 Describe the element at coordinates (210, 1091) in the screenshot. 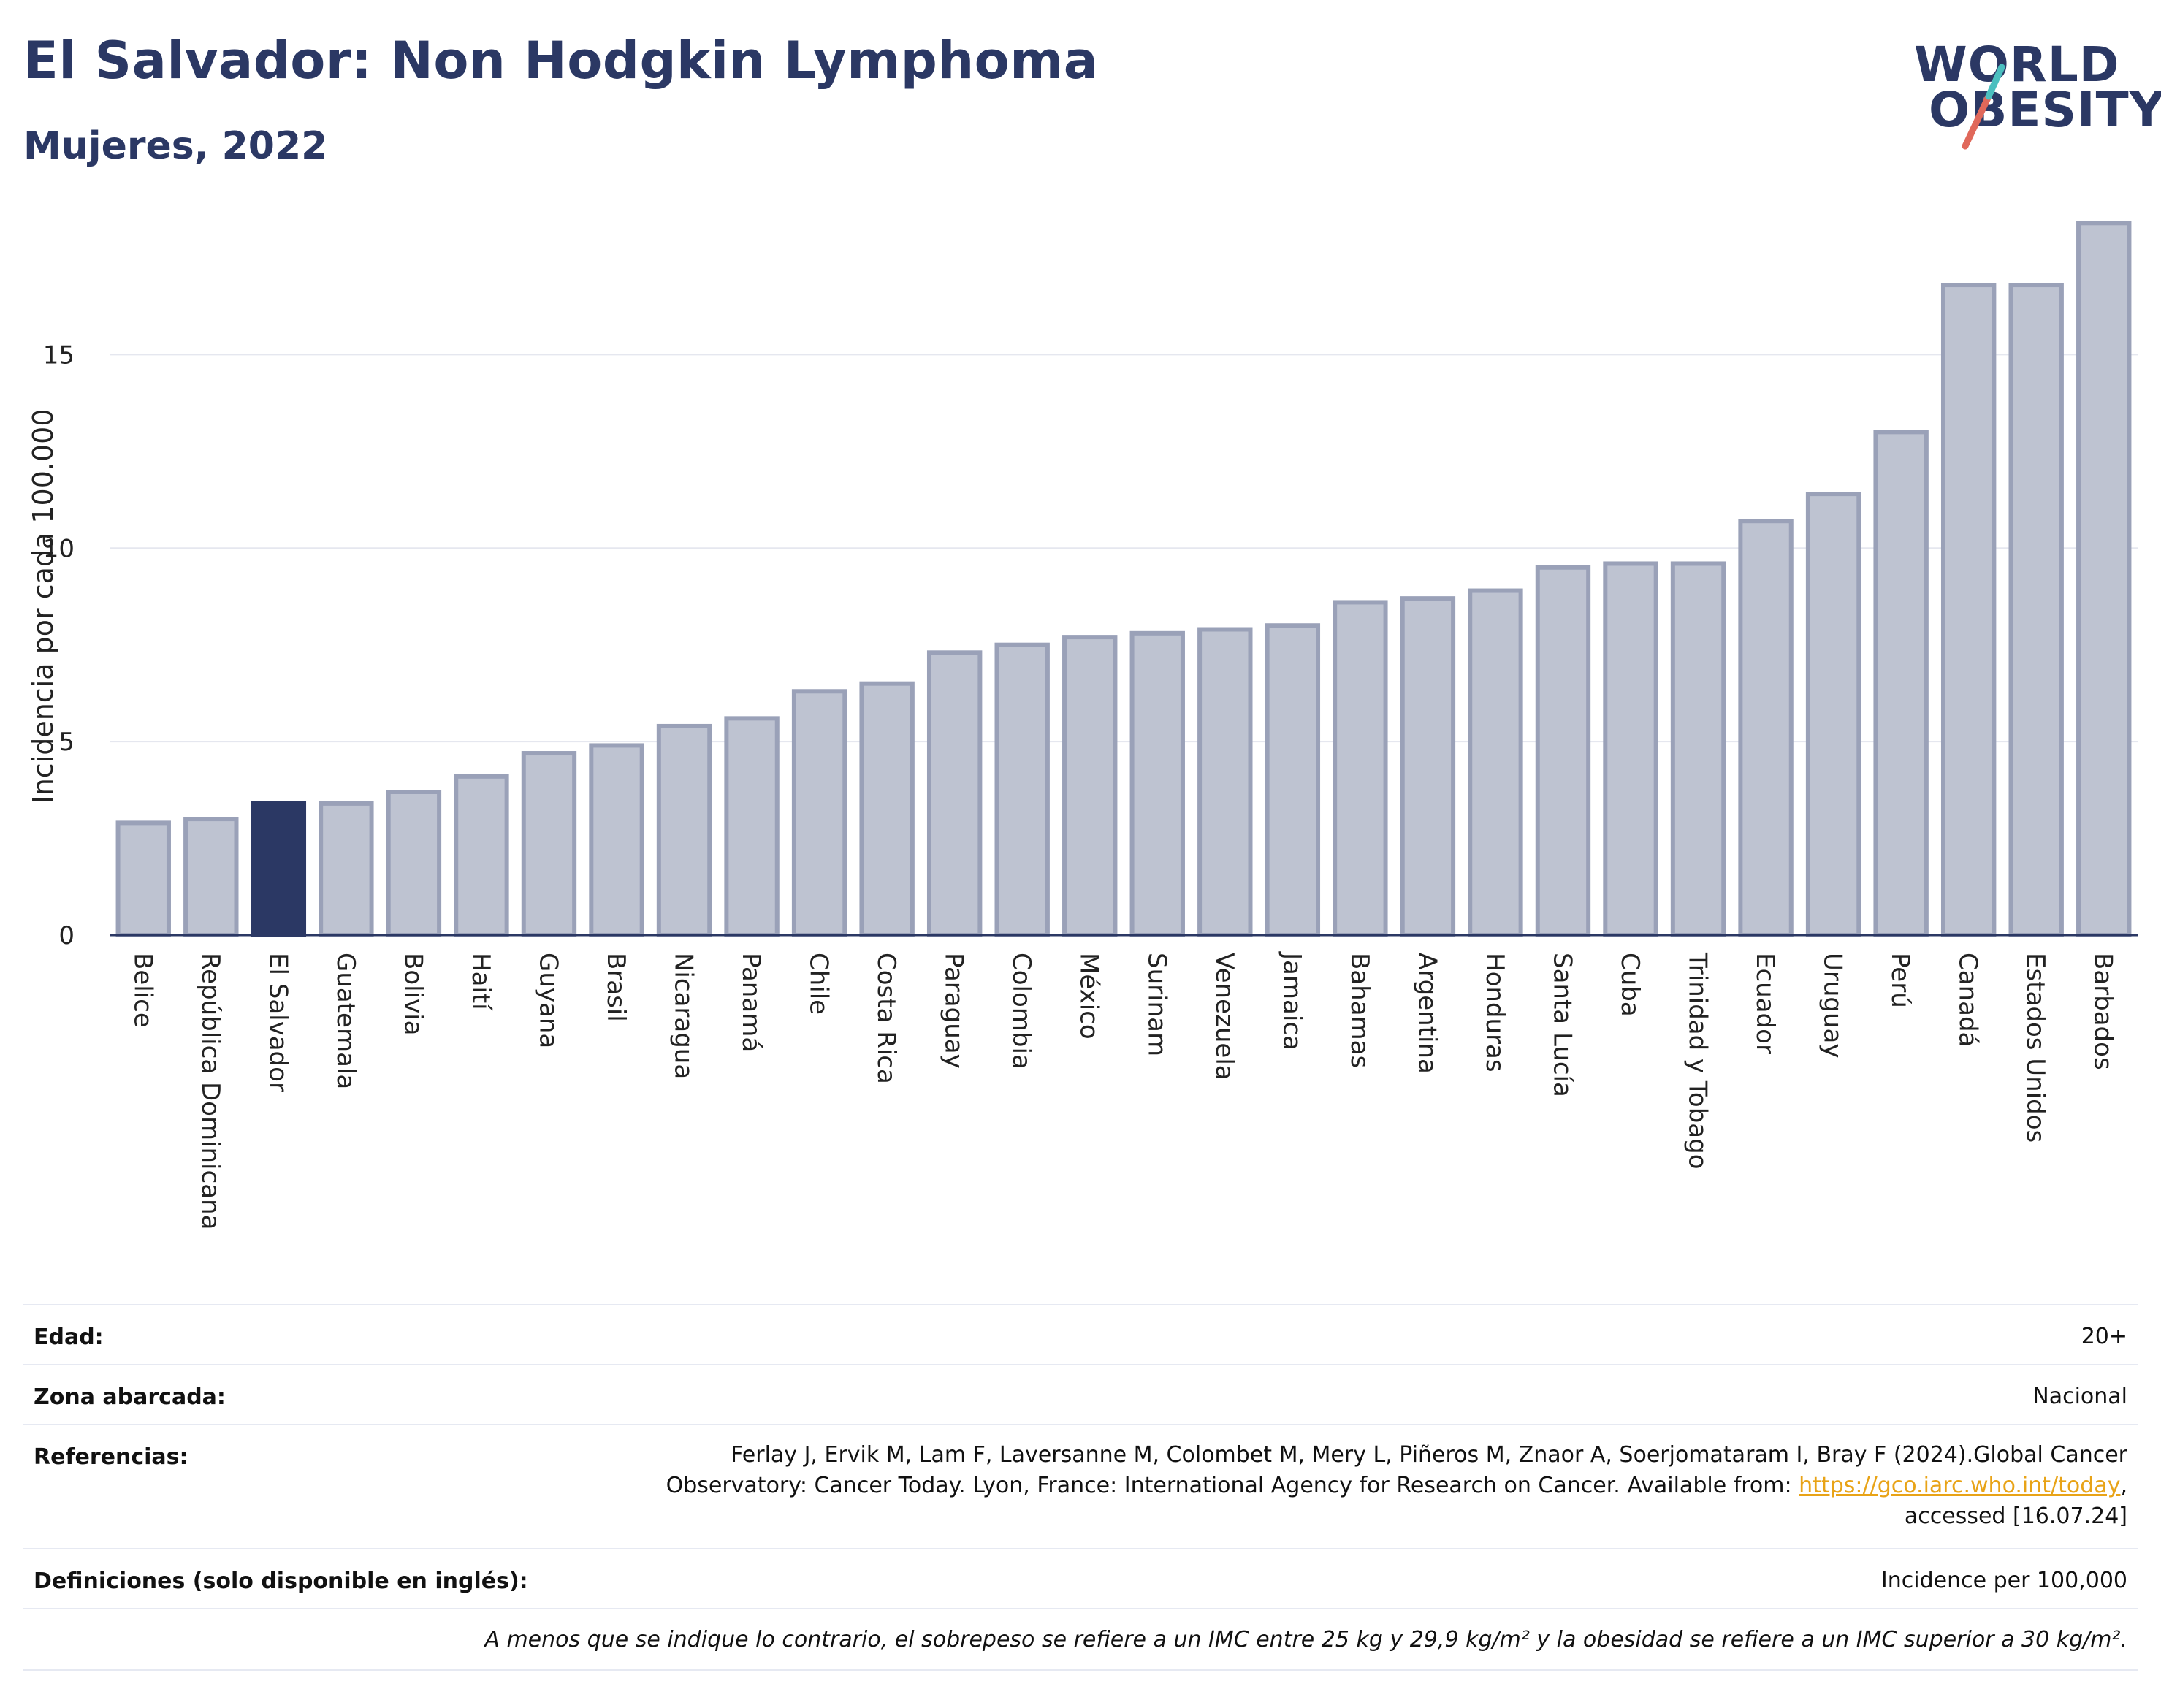

I see `x-tick-label: República Dominicana` at that location.